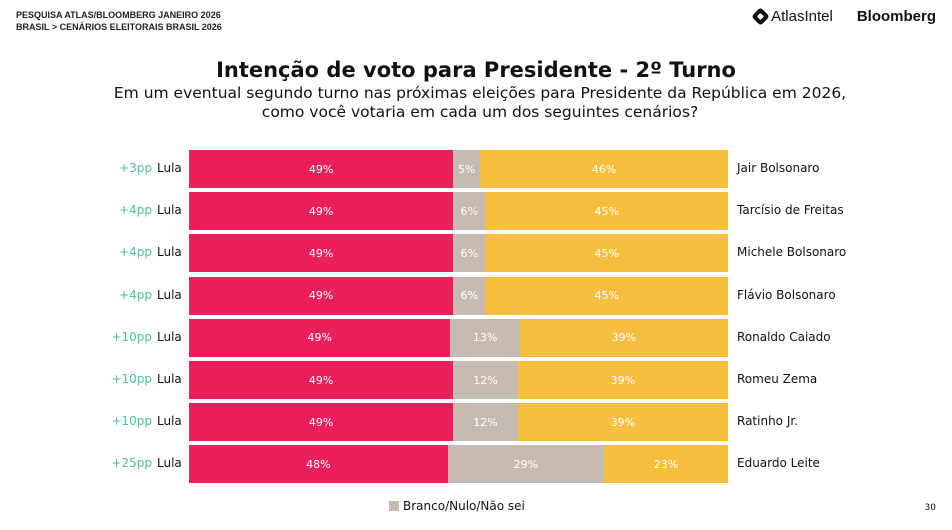 This screenshot has width=952, height=530. I want to click on blank-segment-label: 13%, so click(485, 338).